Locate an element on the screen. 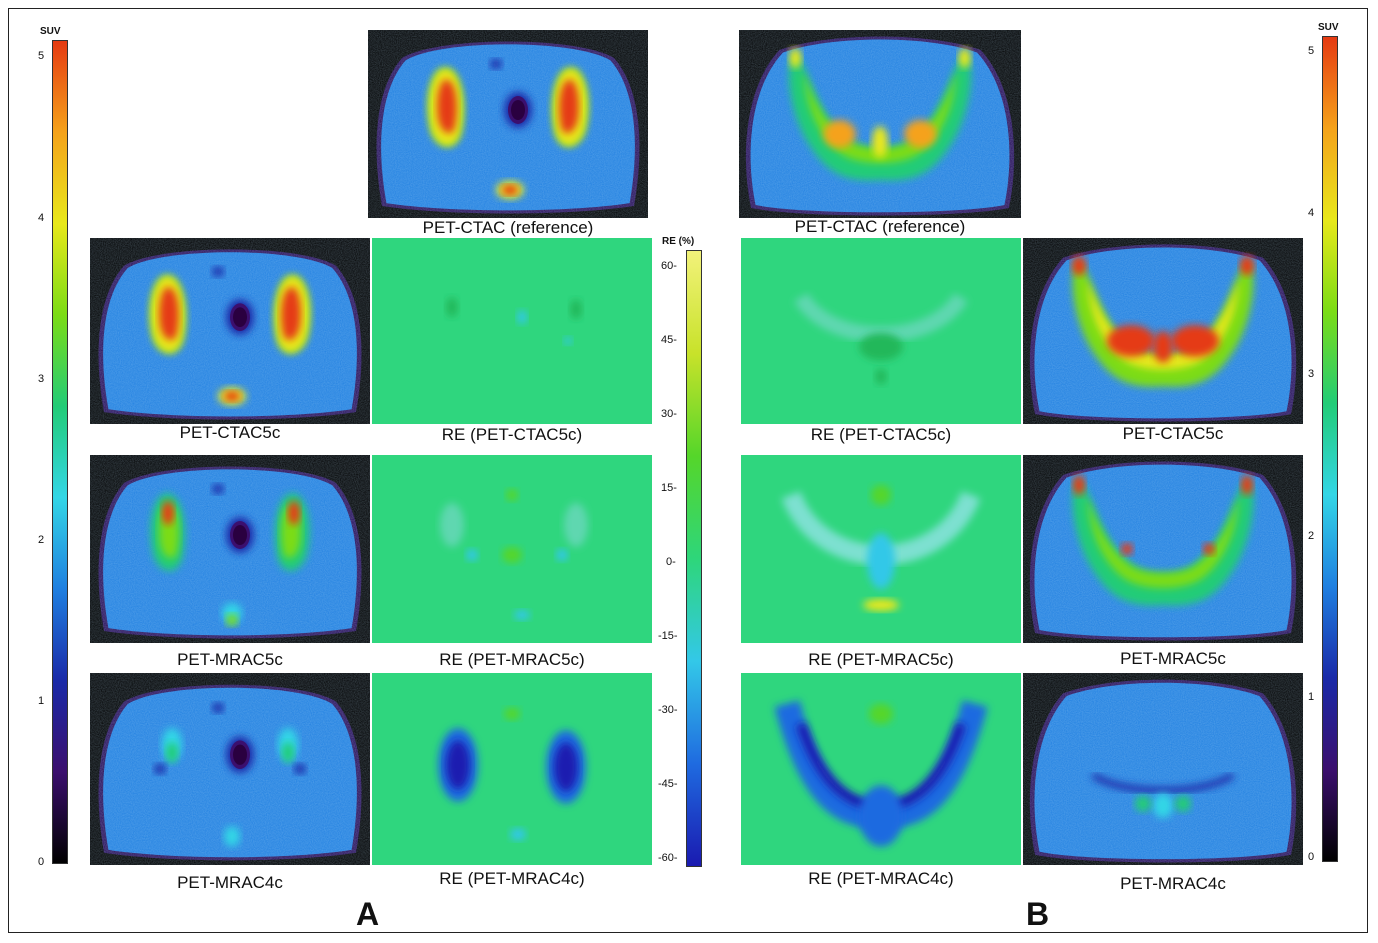  pet-image-a-mrac5c is located at coordinates (230, 549).